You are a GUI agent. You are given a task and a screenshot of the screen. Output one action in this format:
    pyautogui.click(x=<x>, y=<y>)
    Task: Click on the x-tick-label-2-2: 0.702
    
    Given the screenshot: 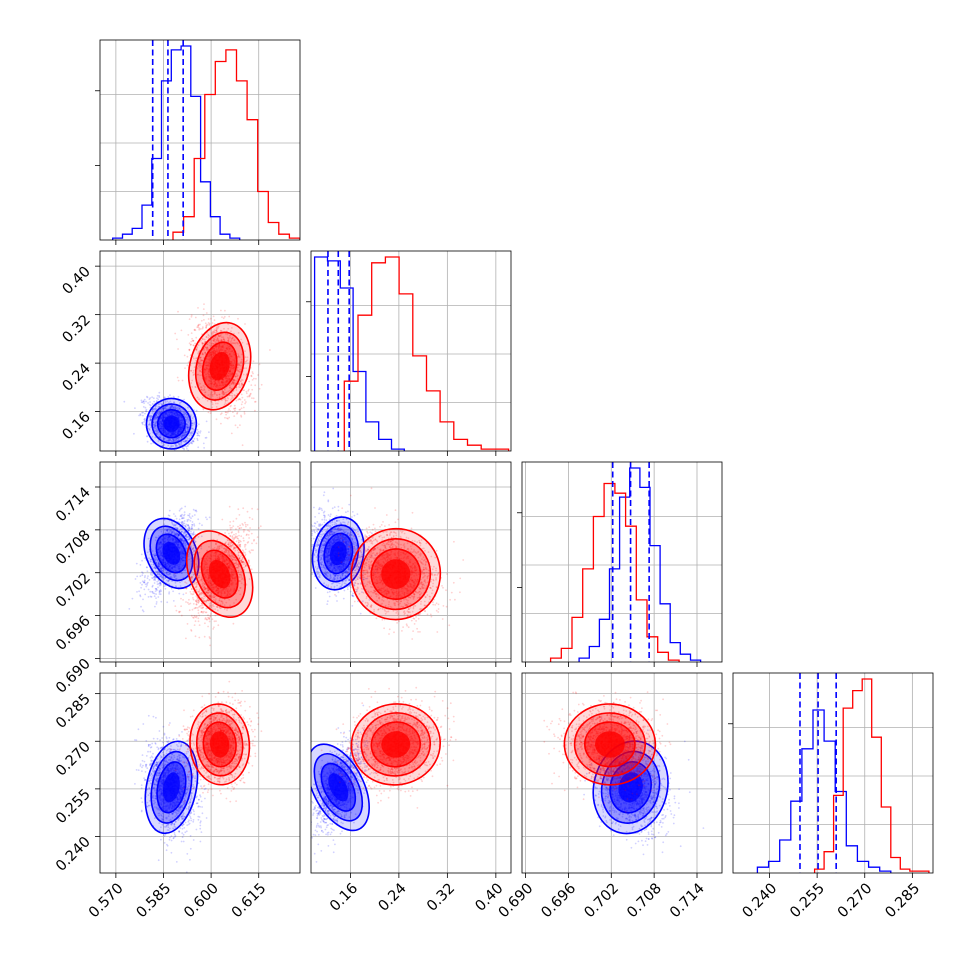 What is the action you would take?
    pyautogui.click(x=601, y=901)
    